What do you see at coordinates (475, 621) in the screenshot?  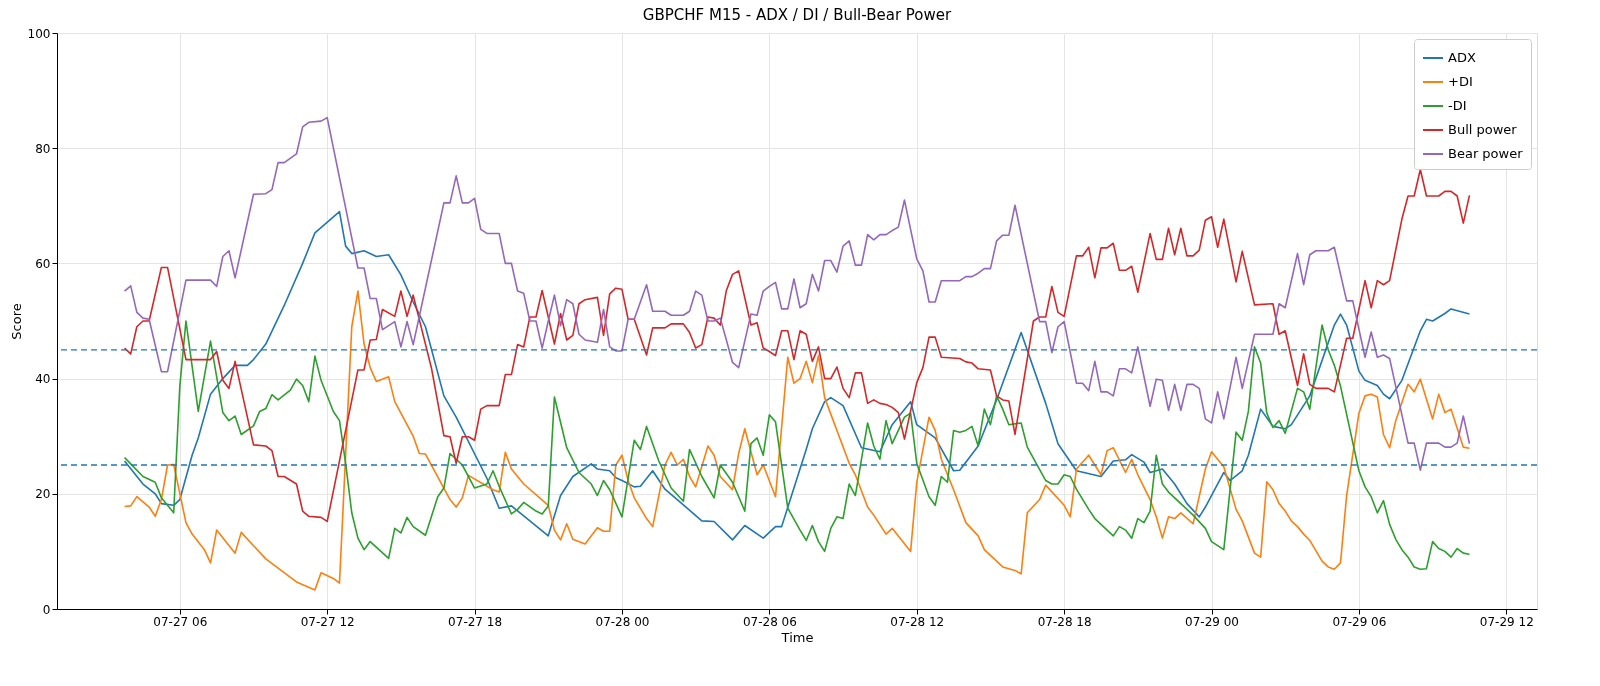 I see `x-tick-label: 07-27 18` at bounding box center [475, 621].